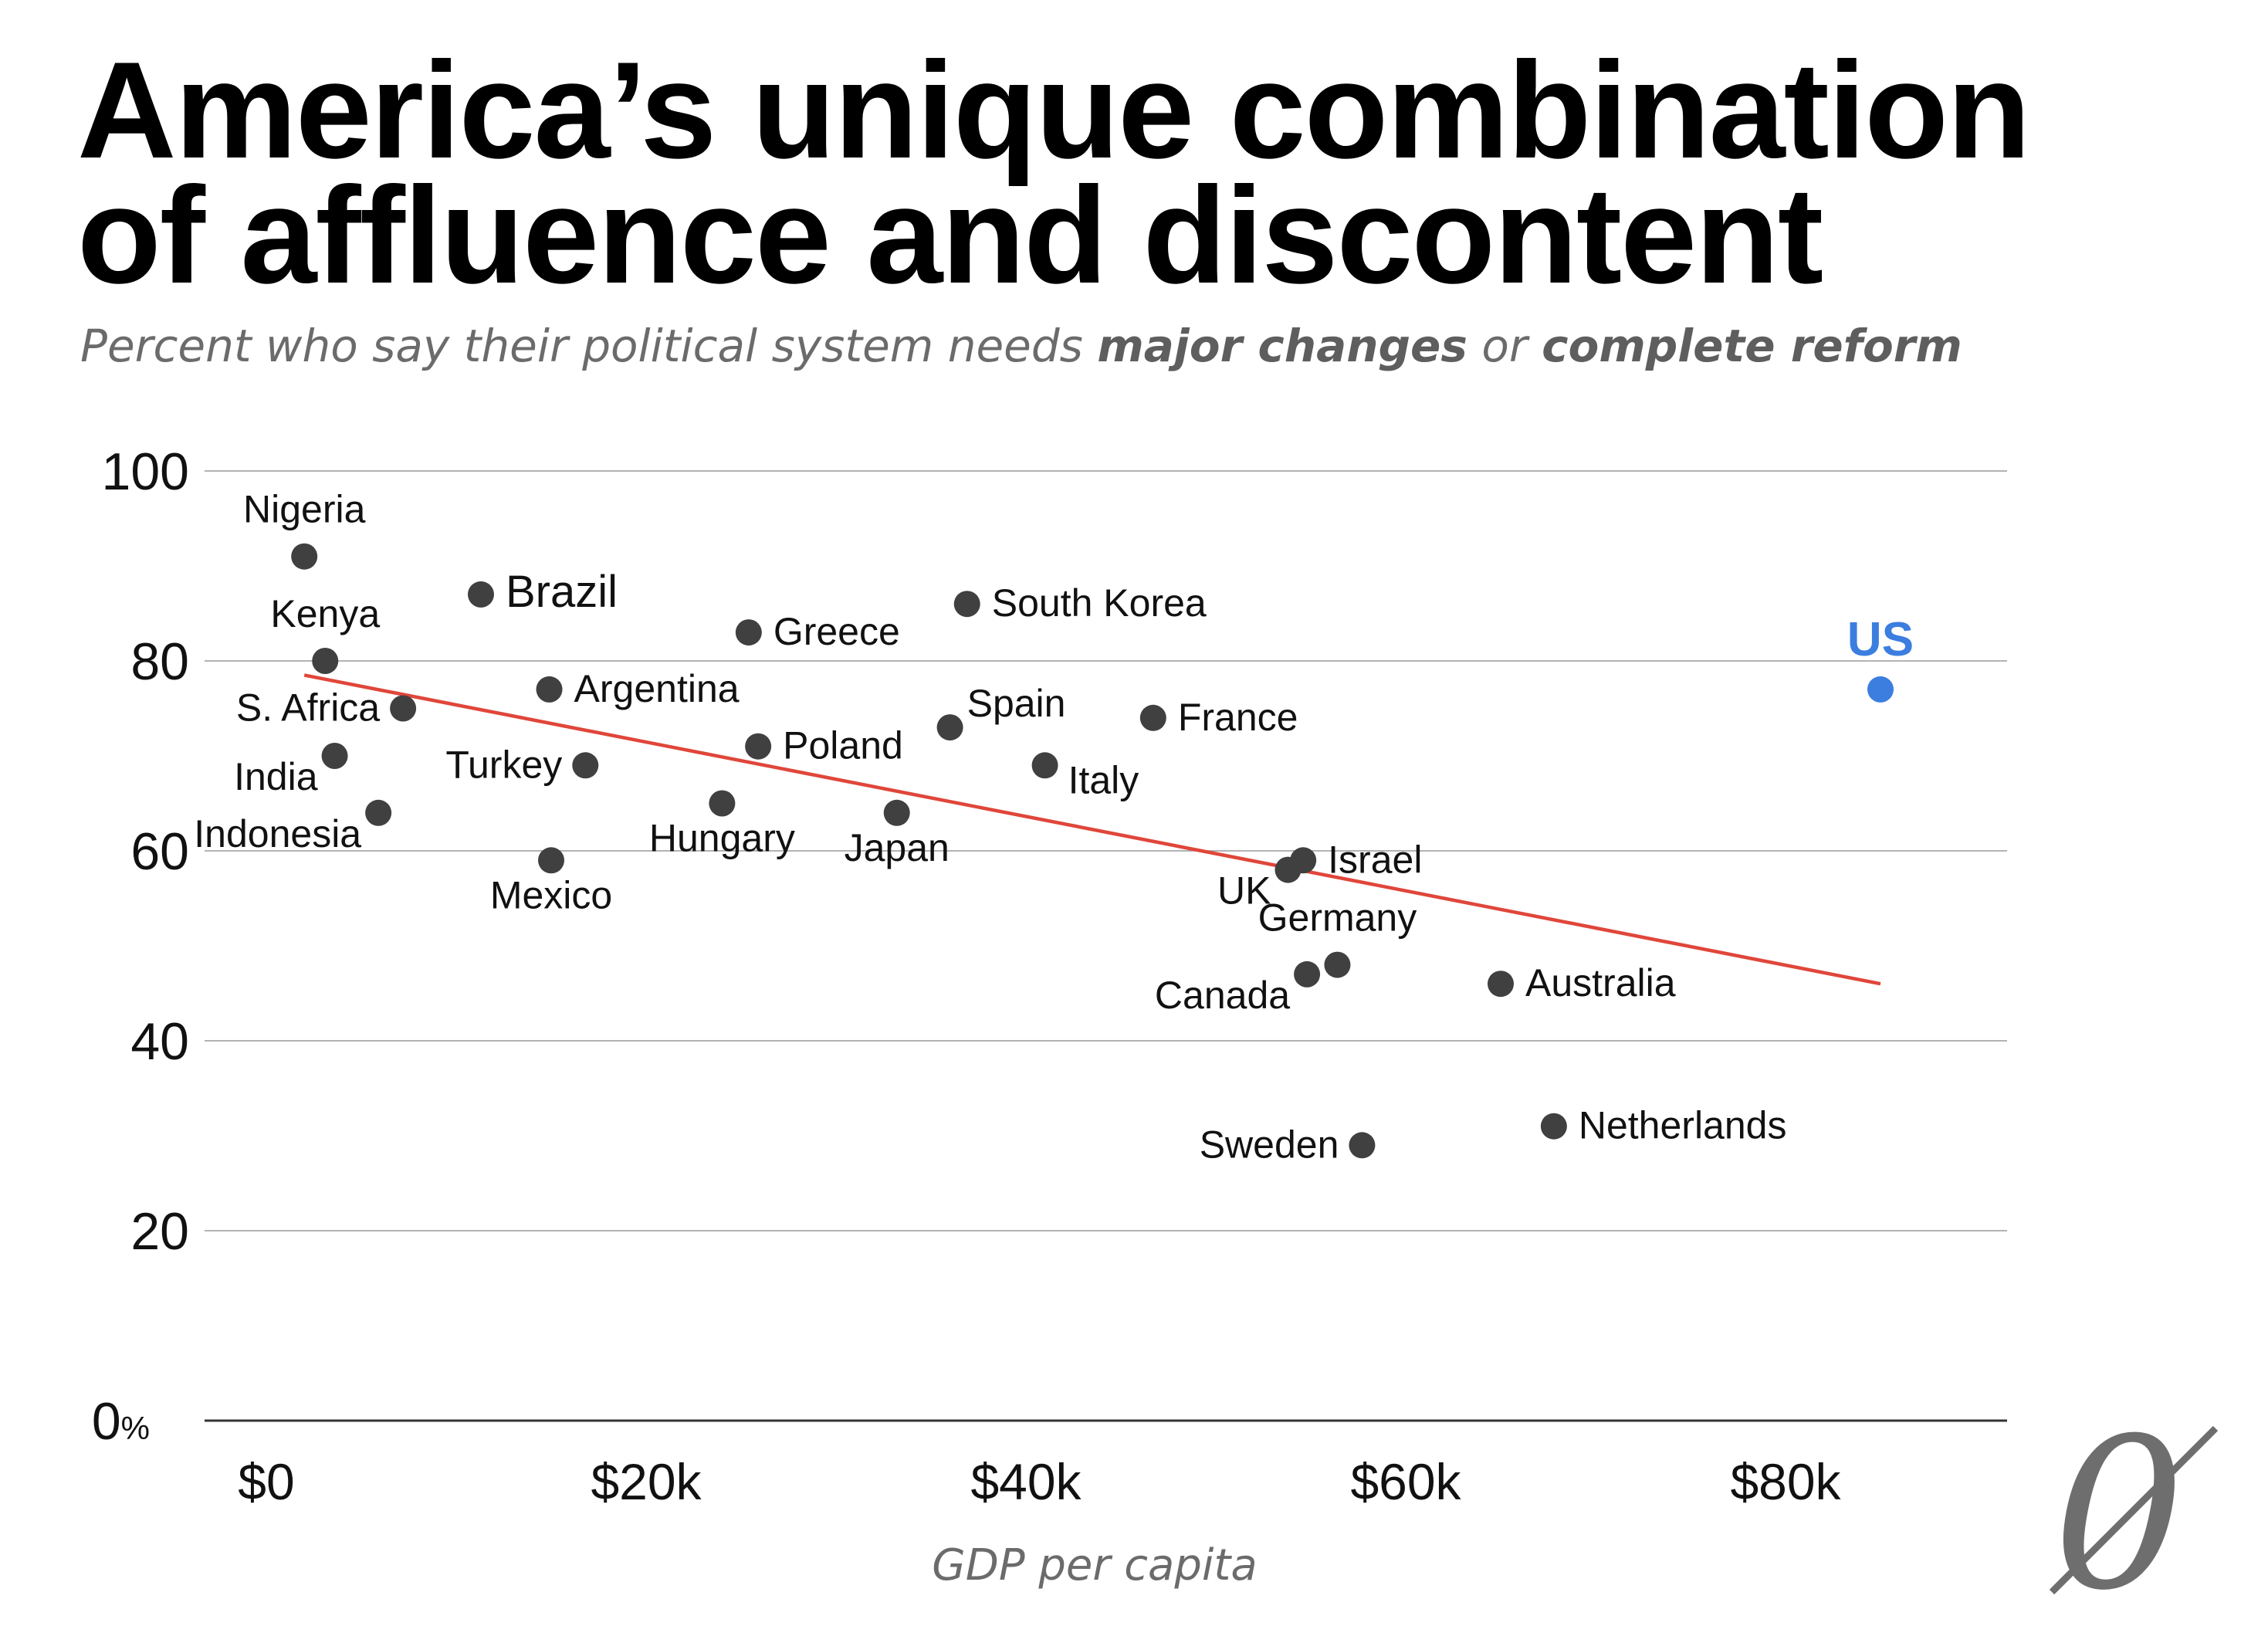  Describe the element at coordinates (1307, 973) in the screenshot. I see `point-canada` at that location.